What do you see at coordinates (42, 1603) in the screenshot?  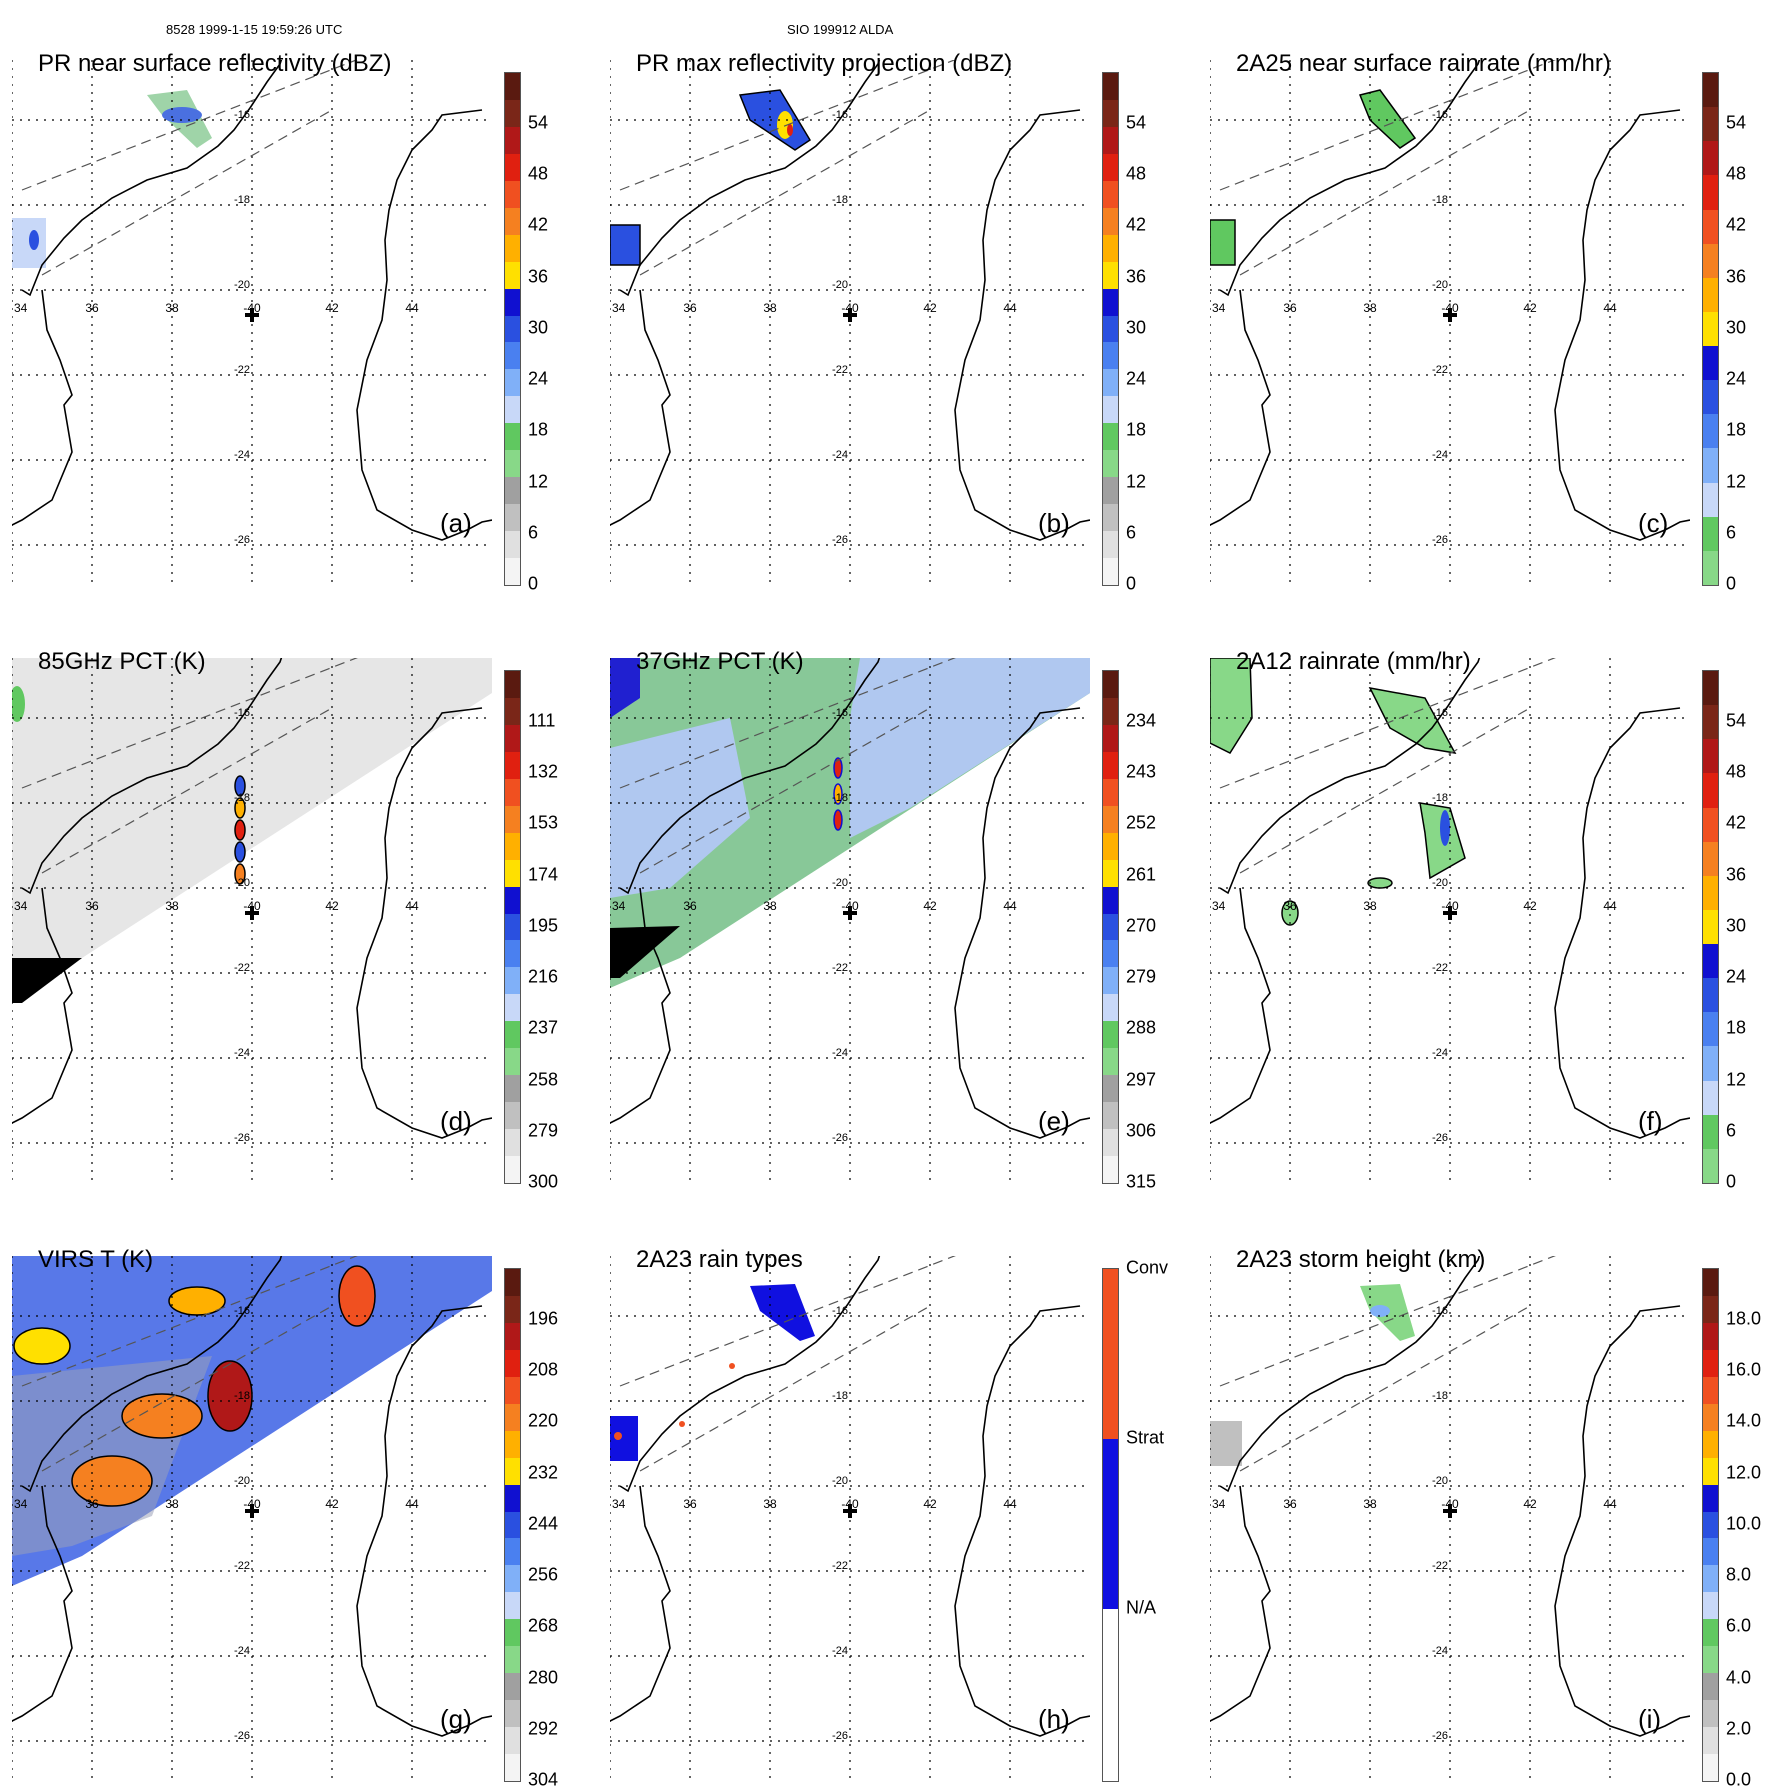 I see `mozambique-coastline` at bounding box center [42, 1603].